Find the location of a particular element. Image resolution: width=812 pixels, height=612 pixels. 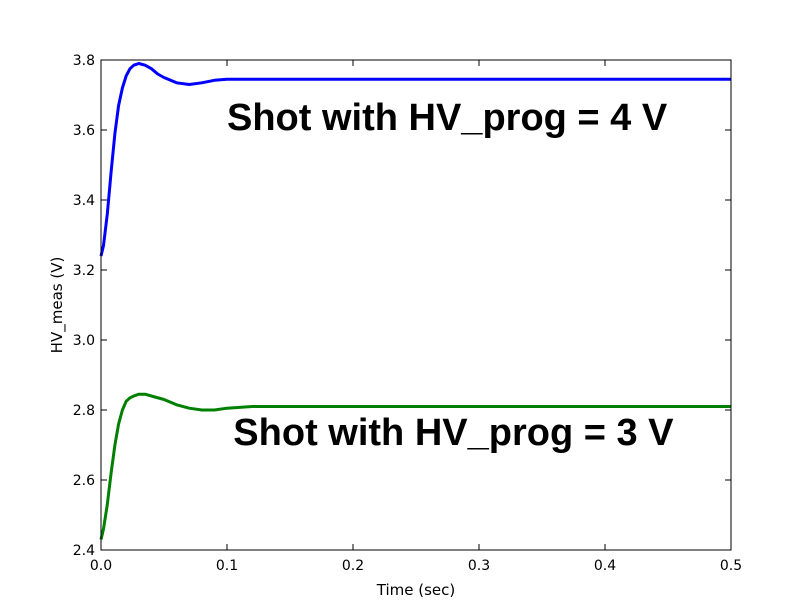

y-tick-label: 3.2 is located at coordinates (84, 271).